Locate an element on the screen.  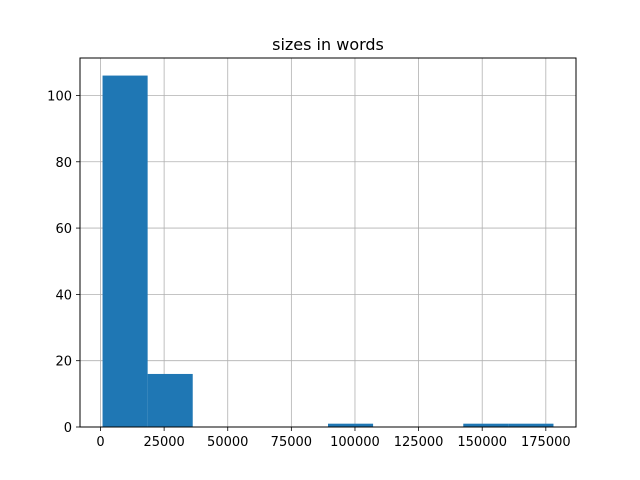
x-tick-label: 0 is located at coordinates (100, 442).